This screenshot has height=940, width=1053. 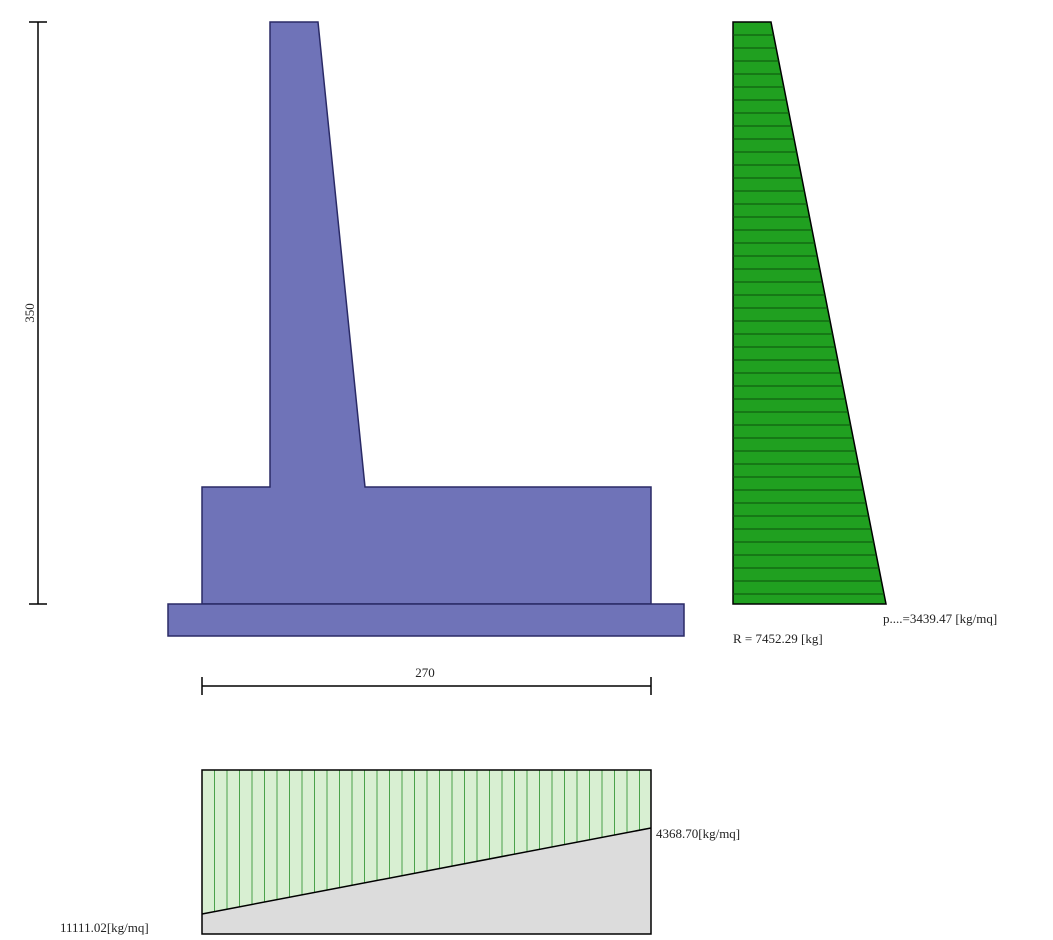 I want to click on width-dimension: 270, so click(x=426, y=680).